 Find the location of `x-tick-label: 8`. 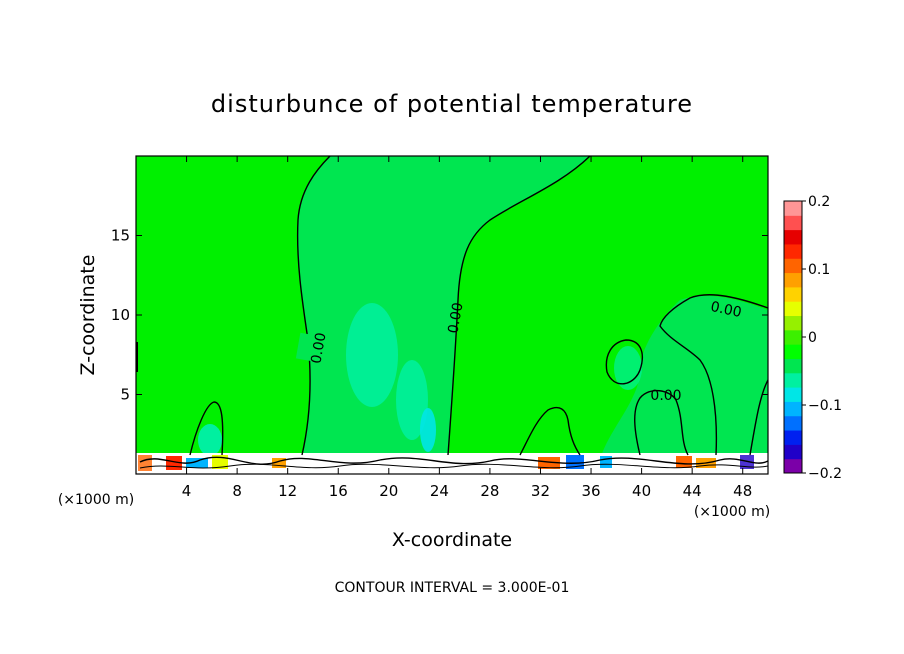

x-tick-label: 8 is located at coordinates (237, 491).